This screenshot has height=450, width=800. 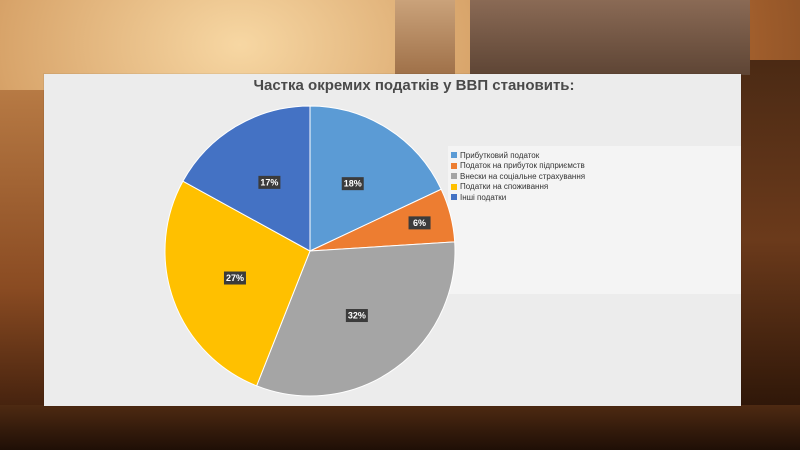 What do you see at coordinates (770, 240) in the screenshot?
I see `background-photo-right` at bounding box center [770, 240].